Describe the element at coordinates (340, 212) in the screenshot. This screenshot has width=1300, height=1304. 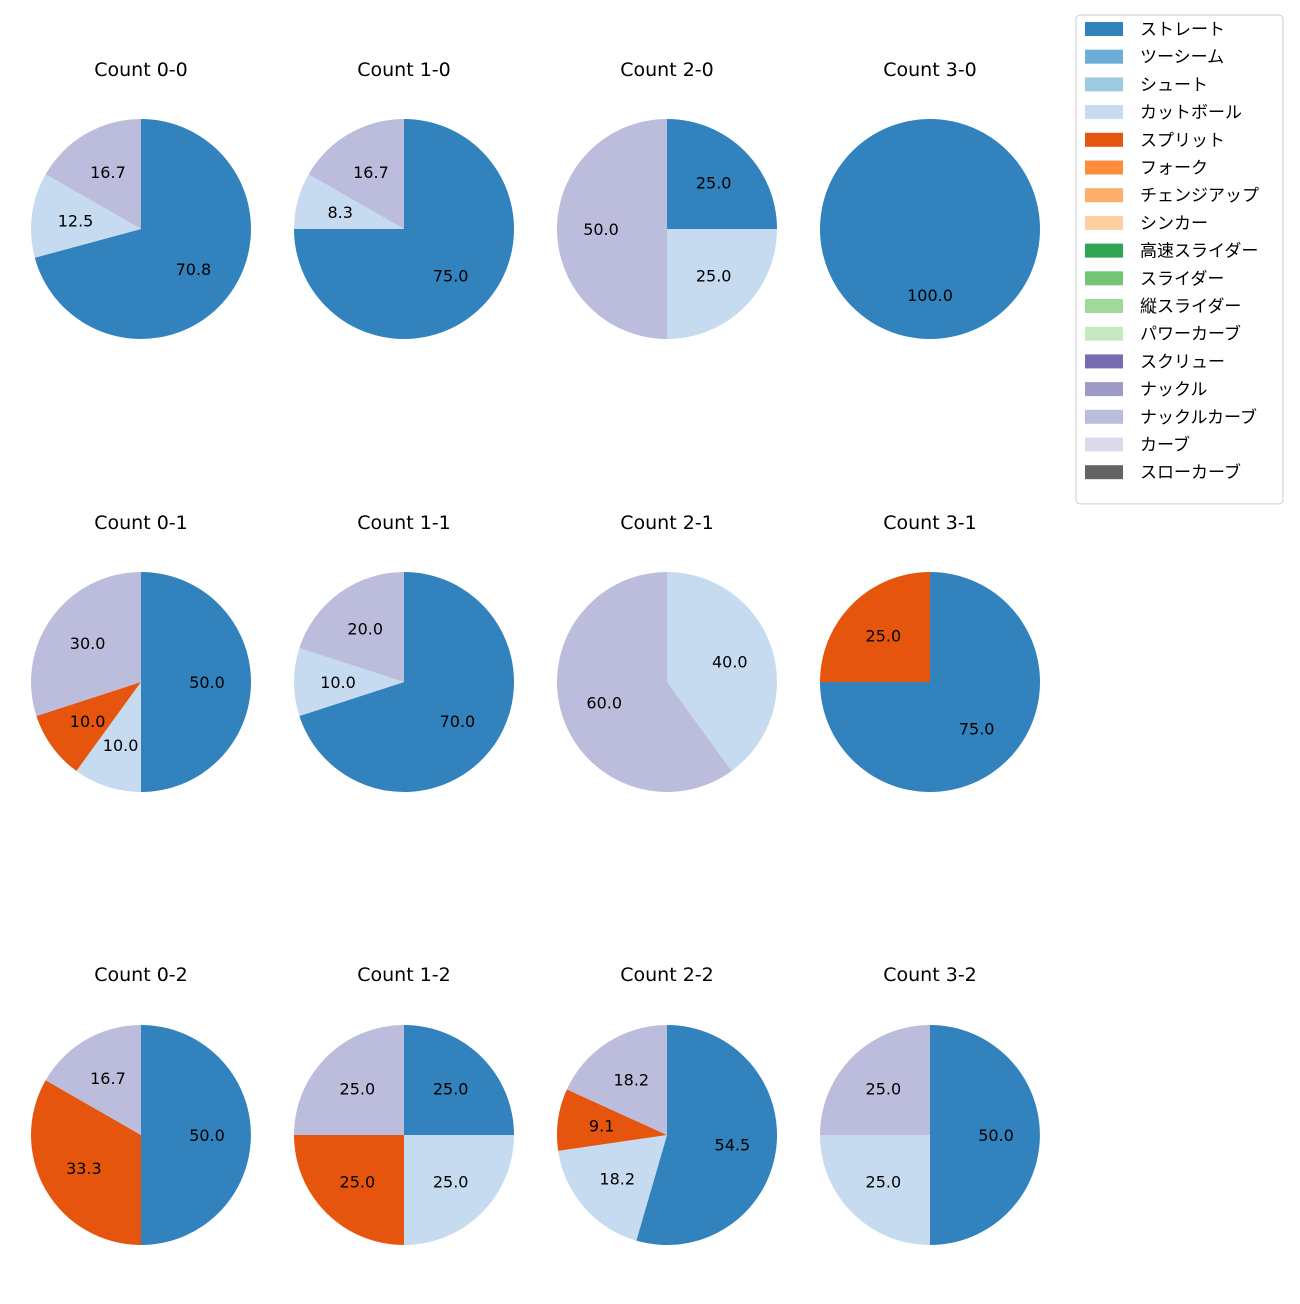
I see `slice-label: 8.3` at that location.